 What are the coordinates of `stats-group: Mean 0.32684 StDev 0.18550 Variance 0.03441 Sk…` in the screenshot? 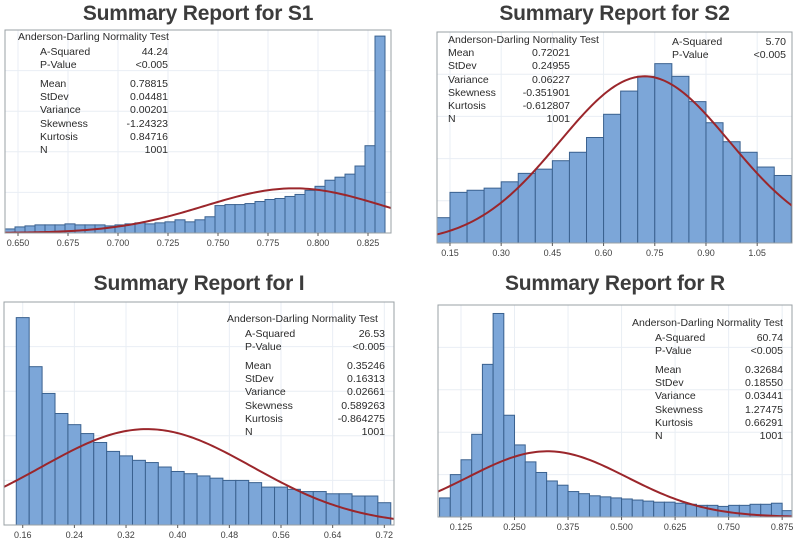 It's located at (719, 403).